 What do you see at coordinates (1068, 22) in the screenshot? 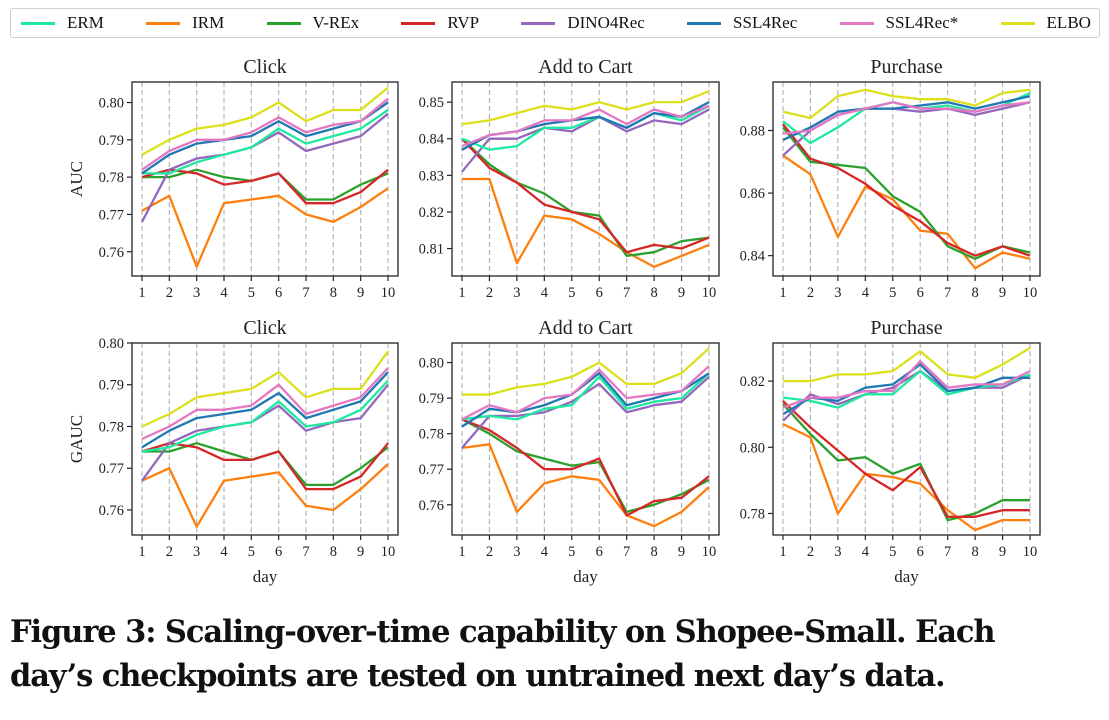
I see `legend-label: ELBO` at bounding box center [1068, 22].